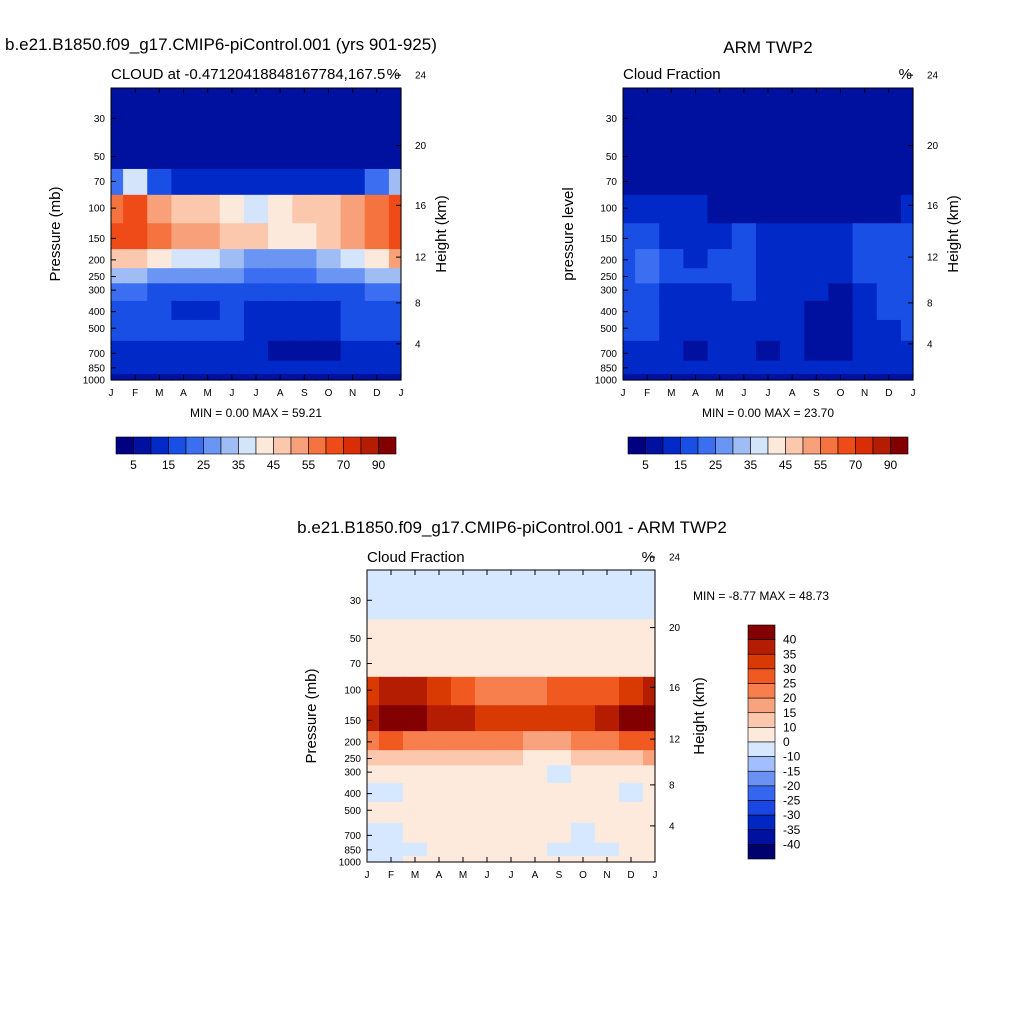  Describe the element at coordinates (608, 329) in the screenshot. I see `obs-y-tick-label: 500` at that location.